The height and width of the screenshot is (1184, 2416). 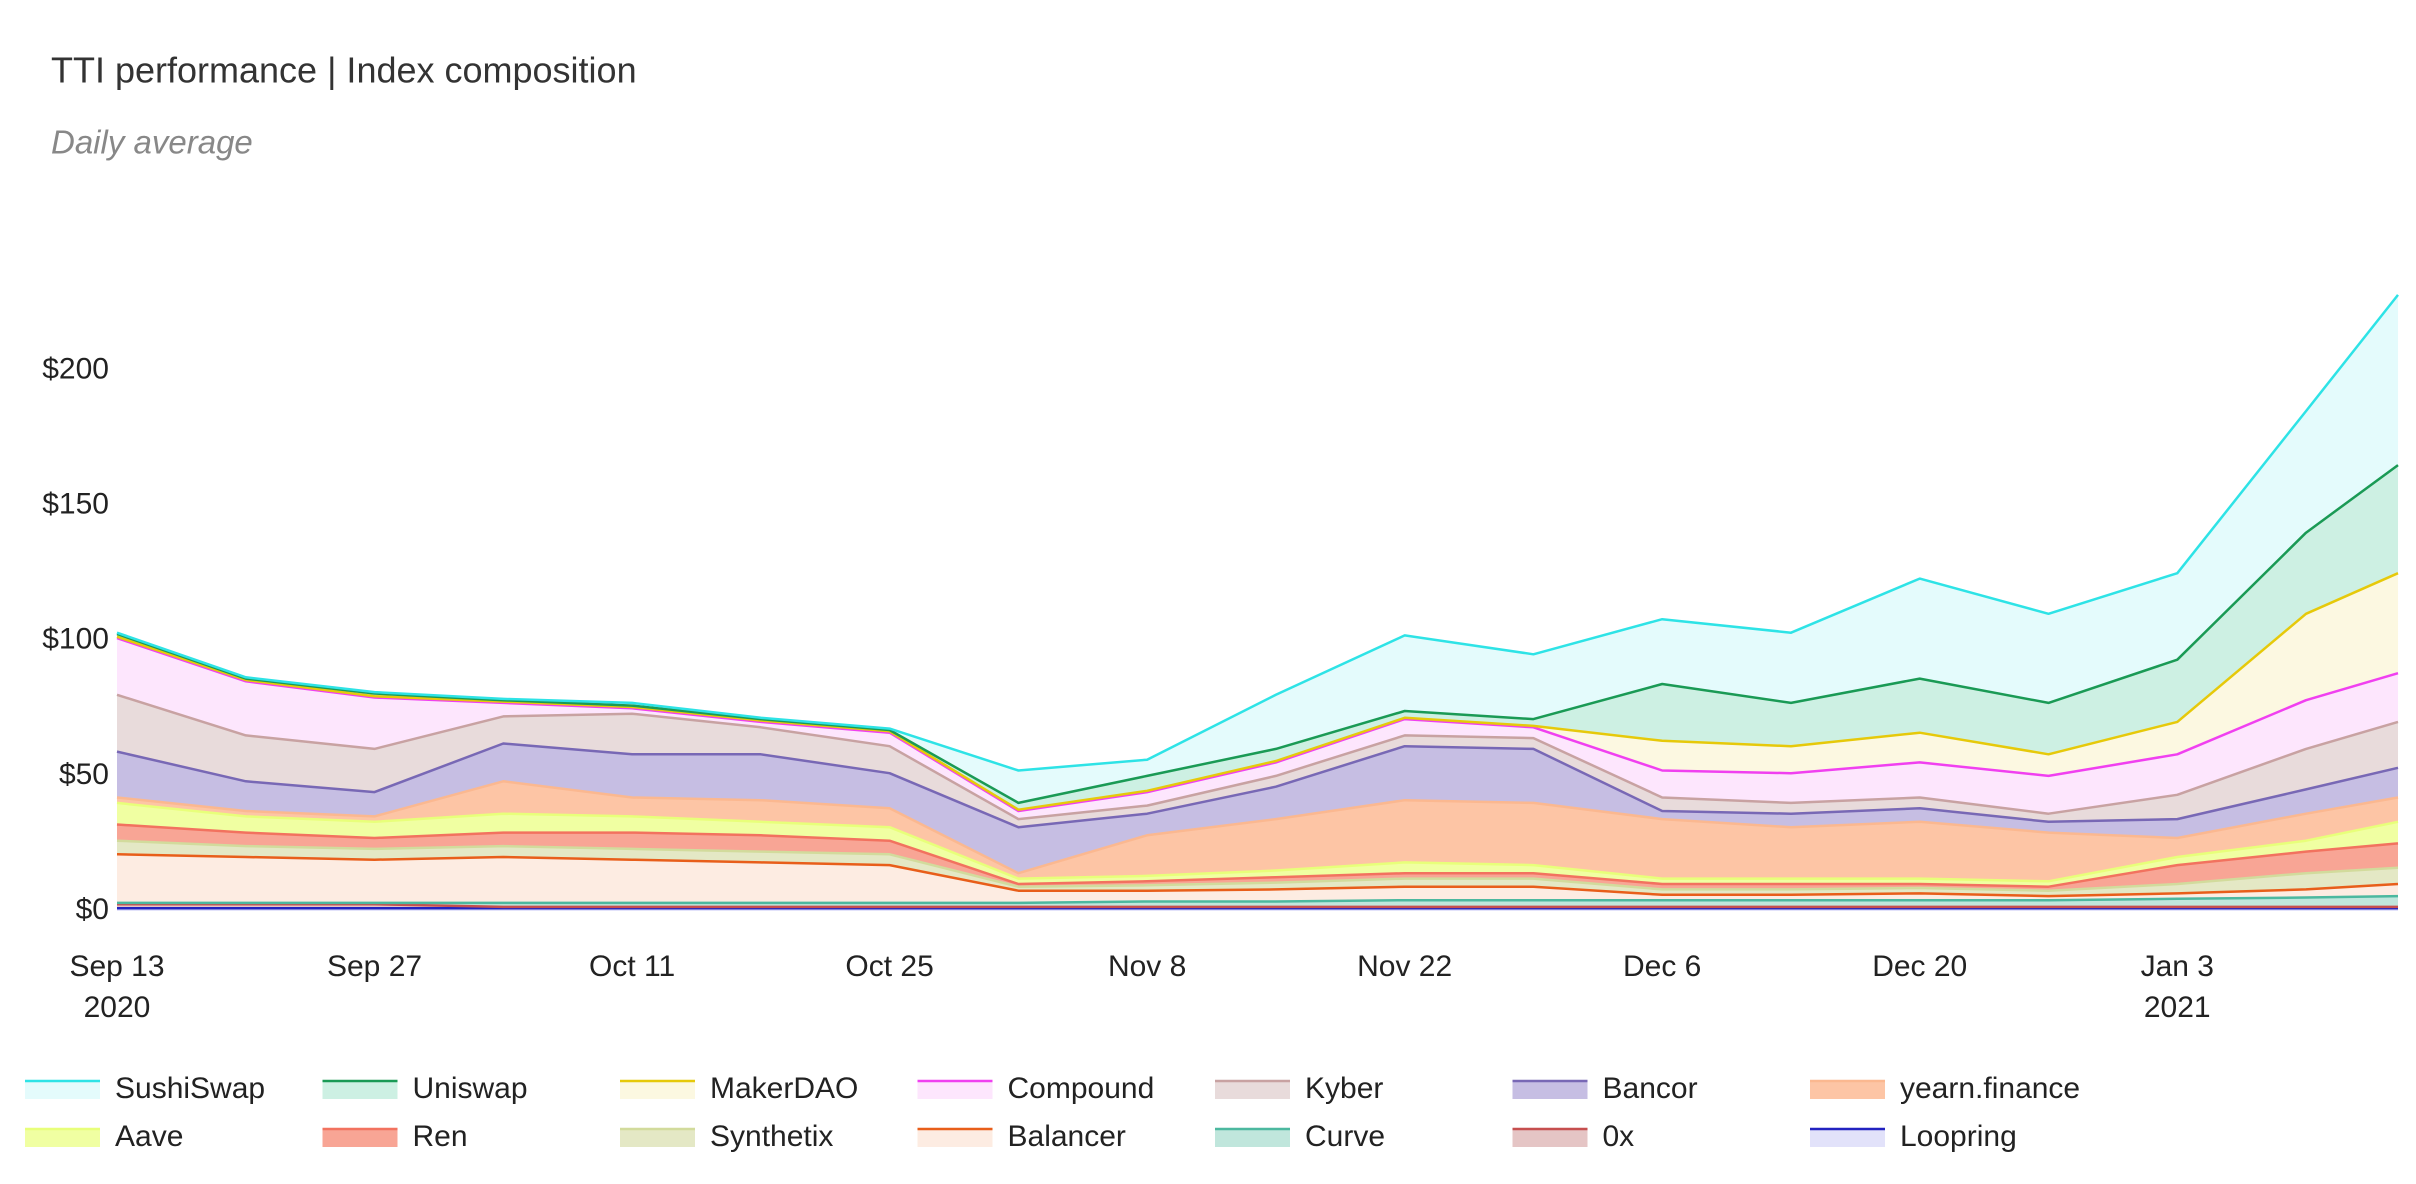 What do you see at coordinates (92, 909) in the screenshot?
I see `y-tick-label: $0` at bounding box center [92, 909].